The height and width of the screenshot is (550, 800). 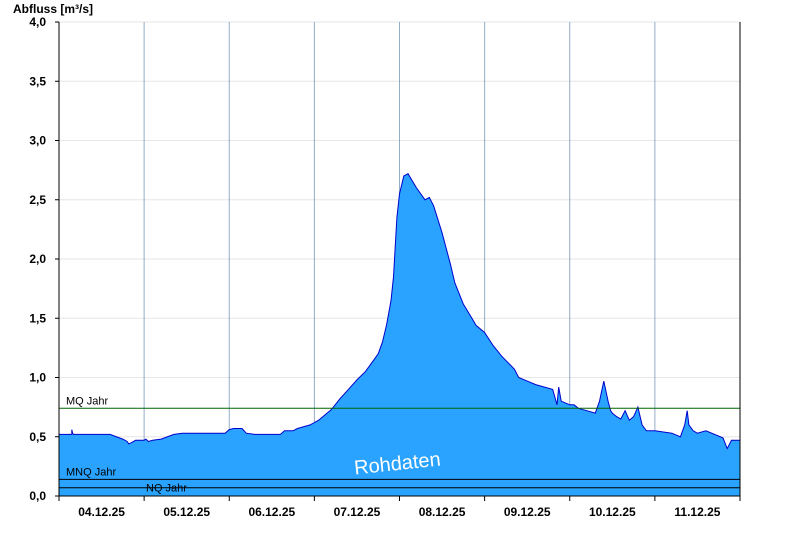 I want to click on x-tick-label: 11.12.25, so click(x=697, y=512).